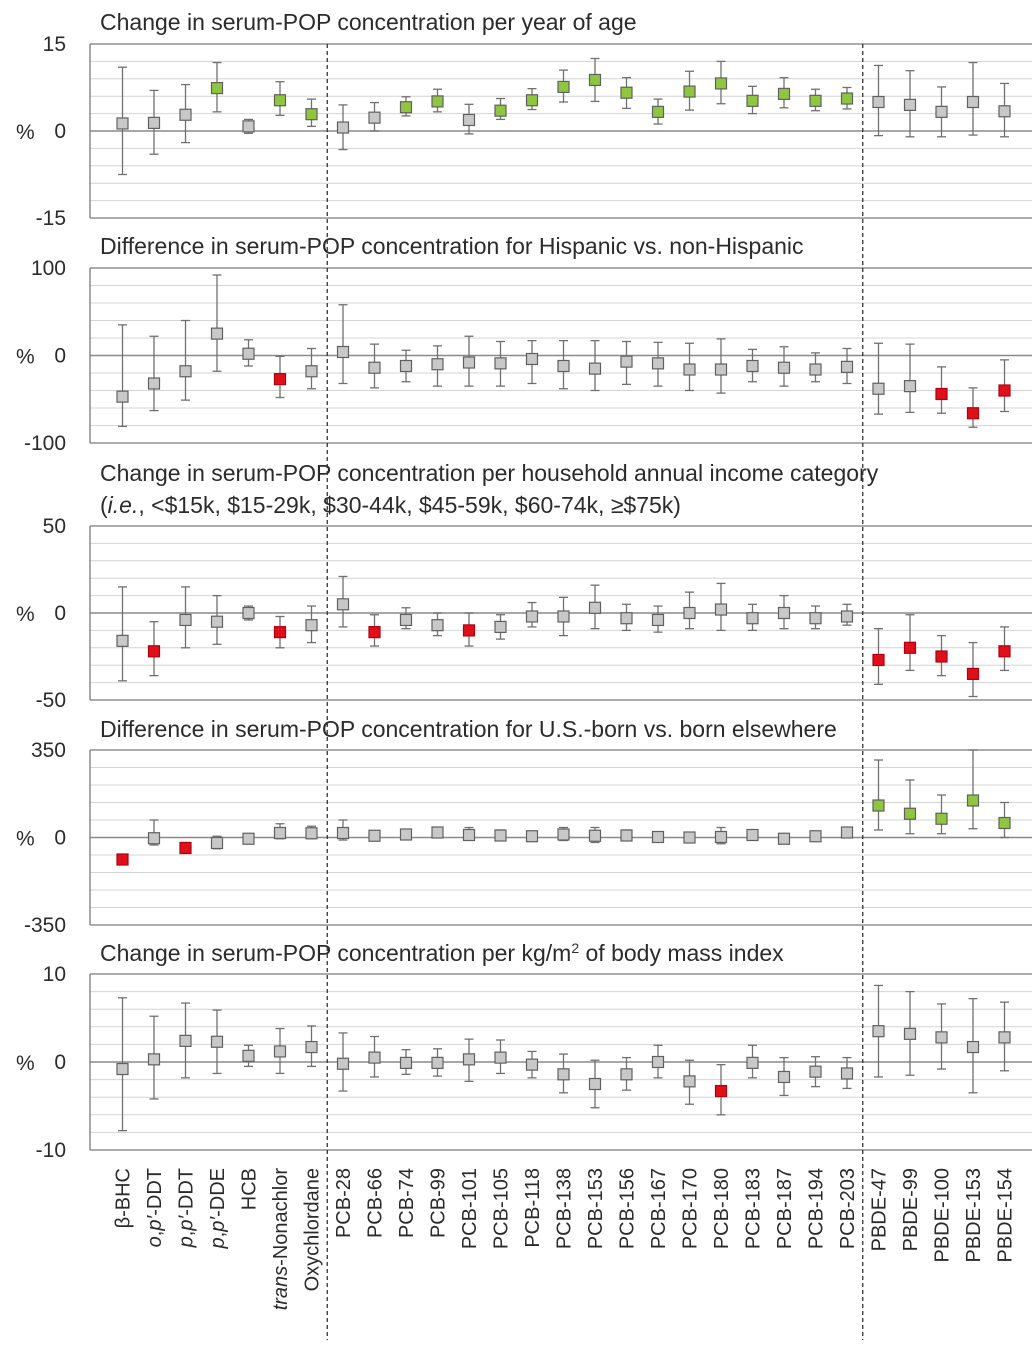  I want to click on x-tick-label: PCB-99, so click(439, 1203).